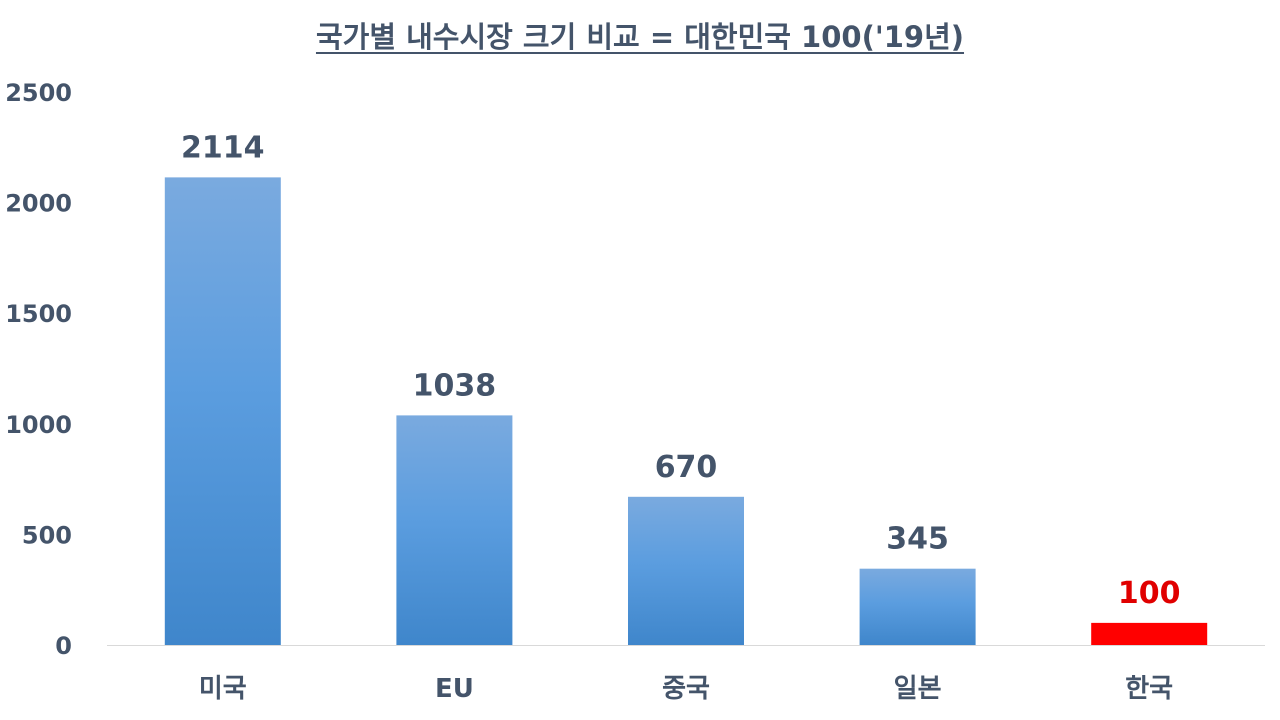 The height and width of the screenshot is (720, 1280). What do you see at coordinates (38, 93) in the screenshot?
I see `y-tick-label: 2500` at bounding box center [38, 93].